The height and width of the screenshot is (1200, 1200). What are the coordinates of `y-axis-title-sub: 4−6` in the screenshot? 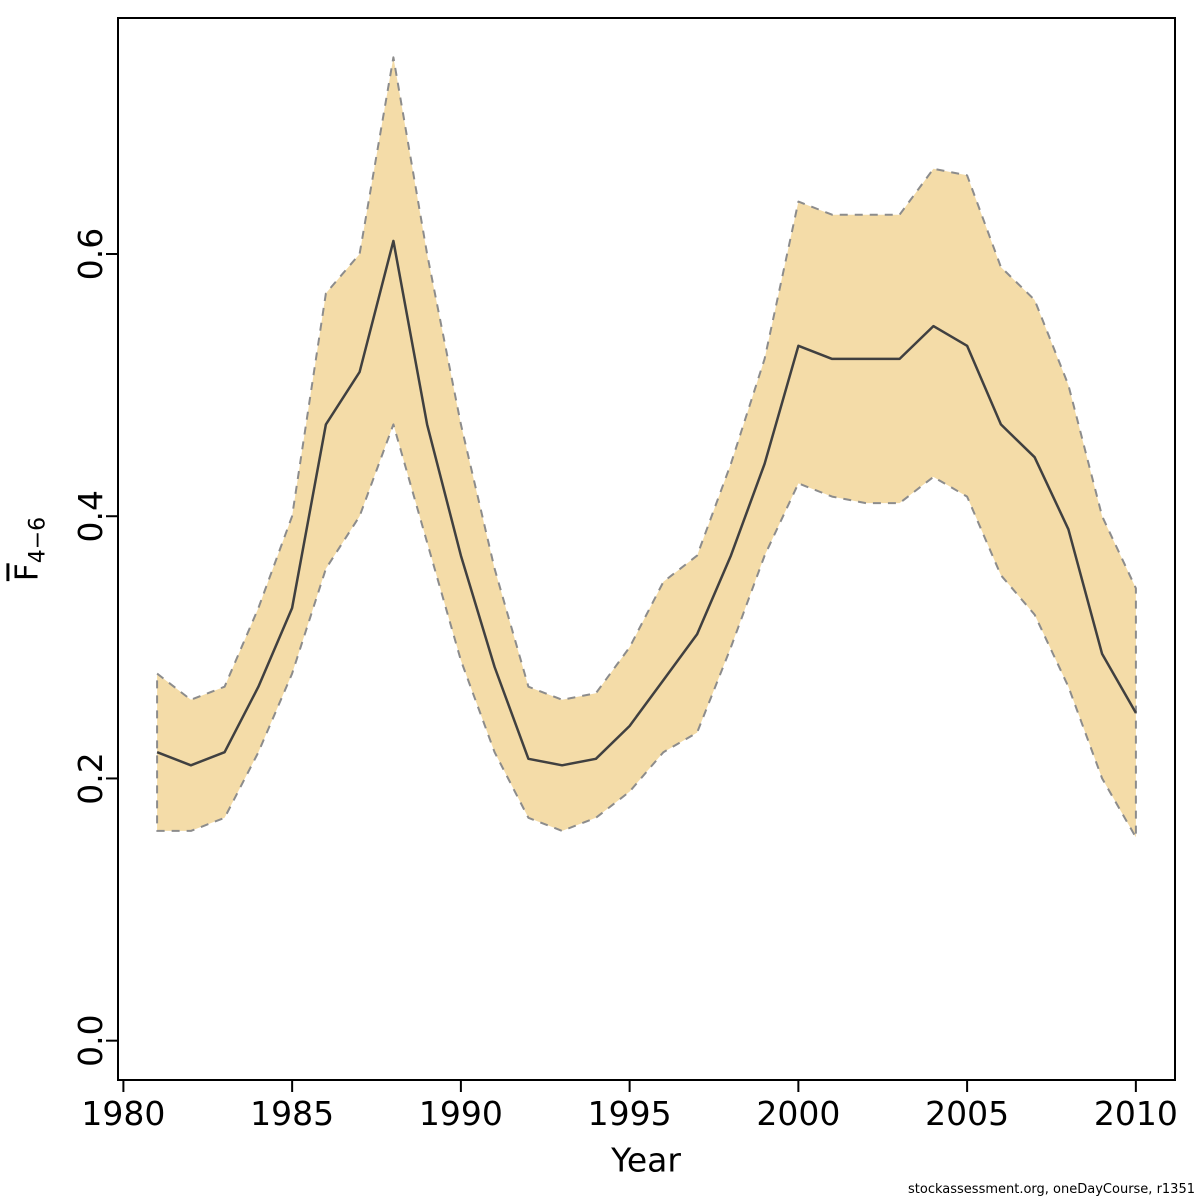 It's located at (38, 540).